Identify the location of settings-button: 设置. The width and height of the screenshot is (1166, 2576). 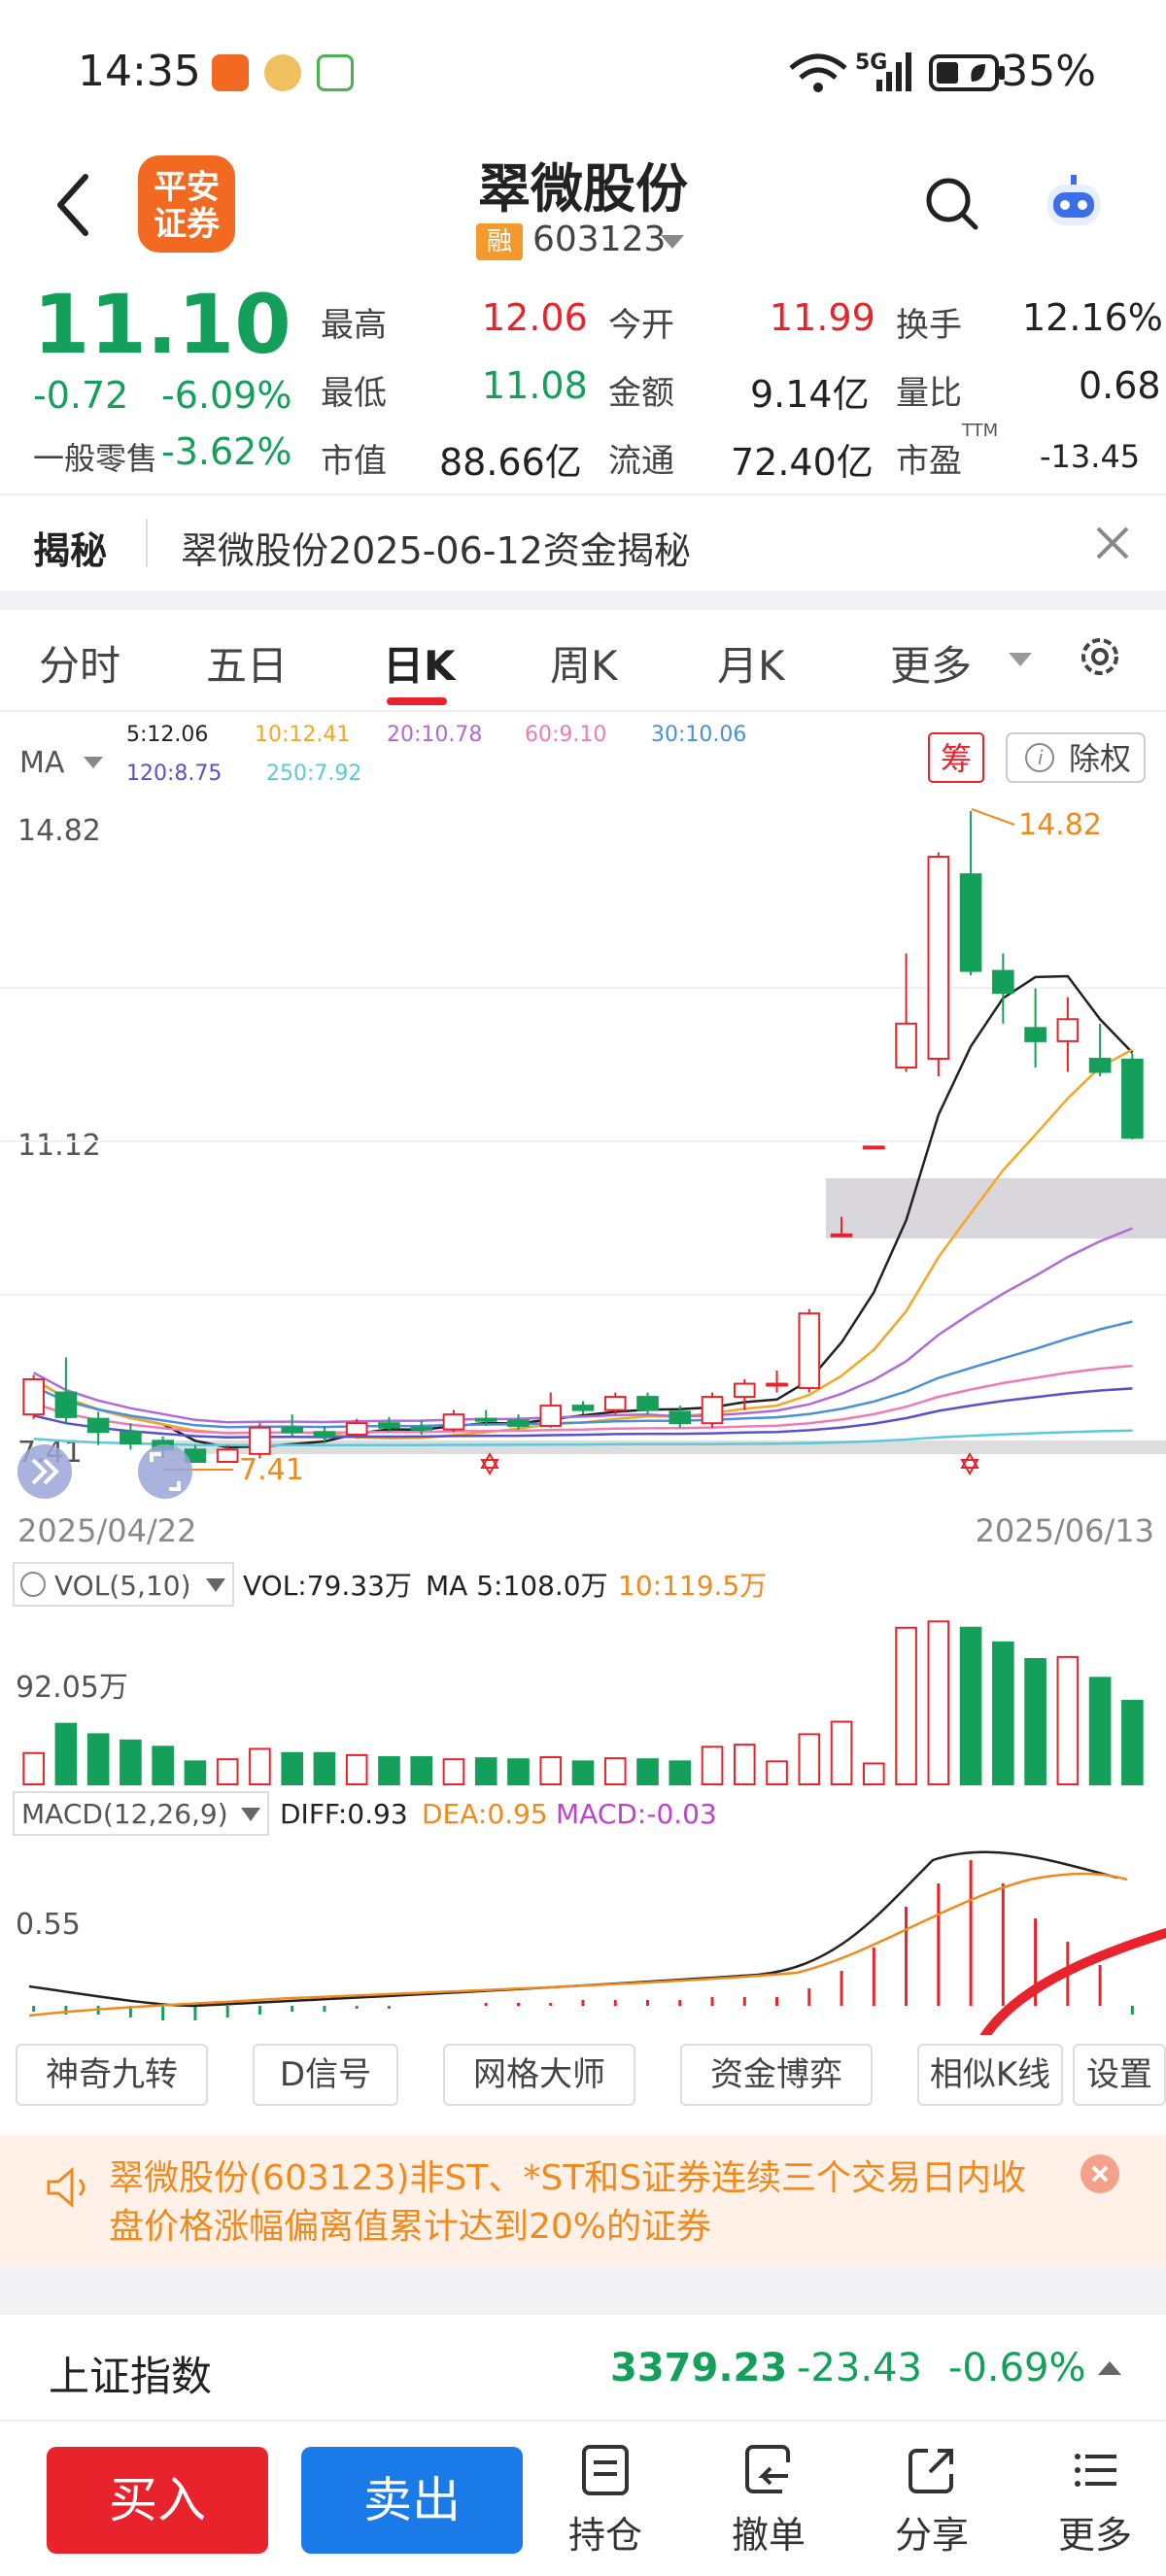
(1119, 2075).